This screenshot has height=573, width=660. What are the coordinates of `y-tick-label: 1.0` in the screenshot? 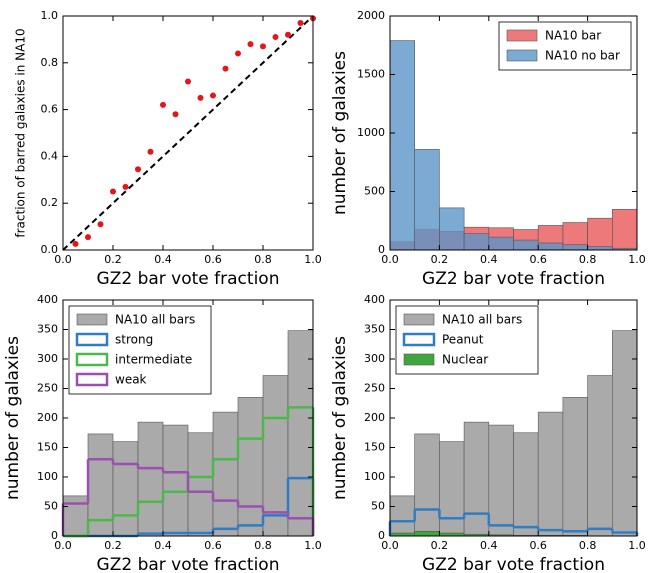 It's located at (50, 15).